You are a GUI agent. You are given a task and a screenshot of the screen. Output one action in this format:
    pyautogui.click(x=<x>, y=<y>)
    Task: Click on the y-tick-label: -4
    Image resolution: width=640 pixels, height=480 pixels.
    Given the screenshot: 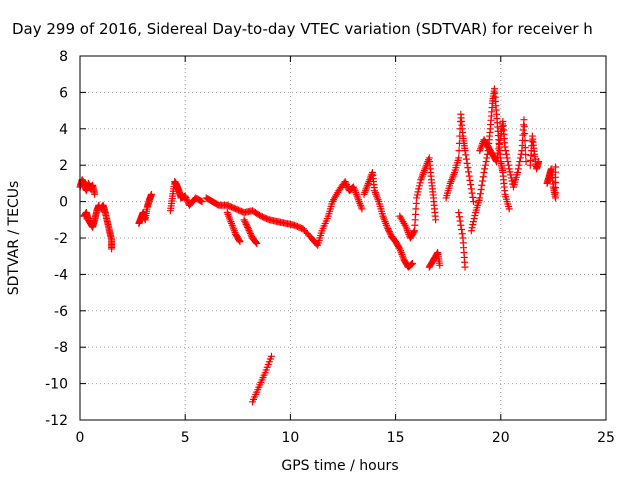 What is the action you would take?
    pyautogui.click(x=61, y=275)
    